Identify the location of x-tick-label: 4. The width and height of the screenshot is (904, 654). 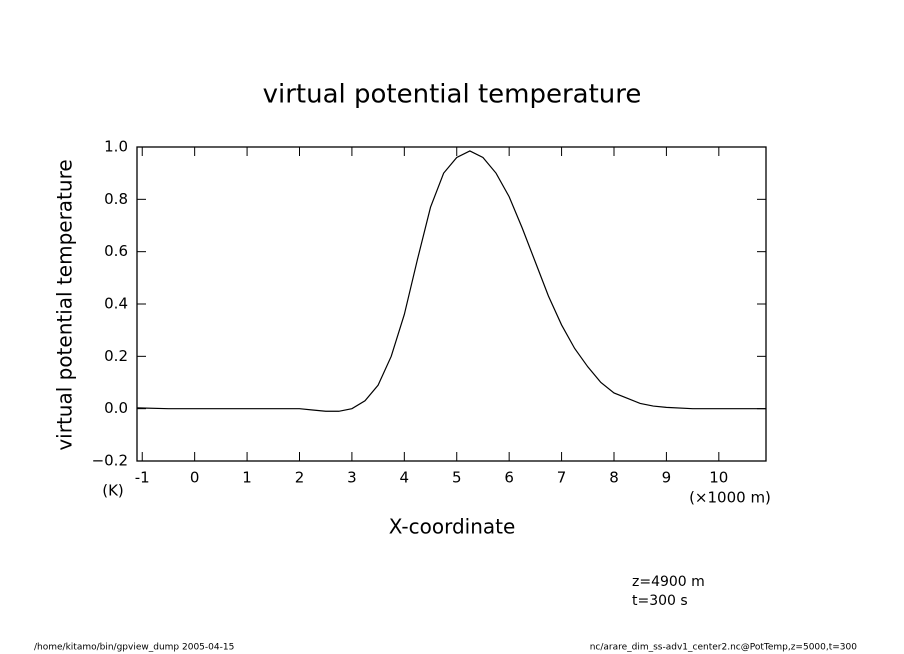
(405, 478).